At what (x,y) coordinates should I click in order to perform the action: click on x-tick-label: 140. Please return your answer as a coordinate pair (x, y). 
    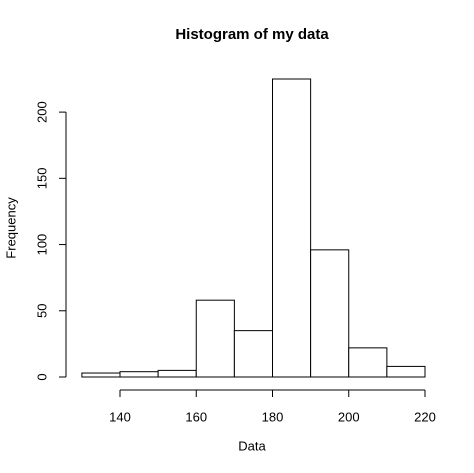
    Looking at the image, I should click on (120, 416).